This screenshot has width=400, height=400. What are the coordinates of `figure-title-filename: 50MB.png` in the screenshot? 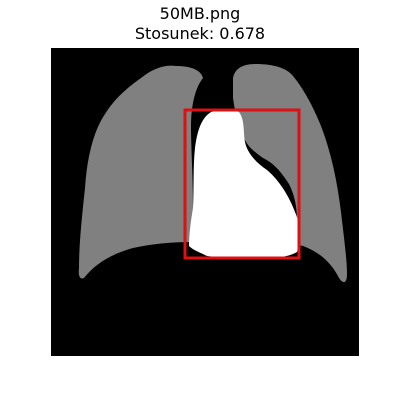 It's located at (200, 13).